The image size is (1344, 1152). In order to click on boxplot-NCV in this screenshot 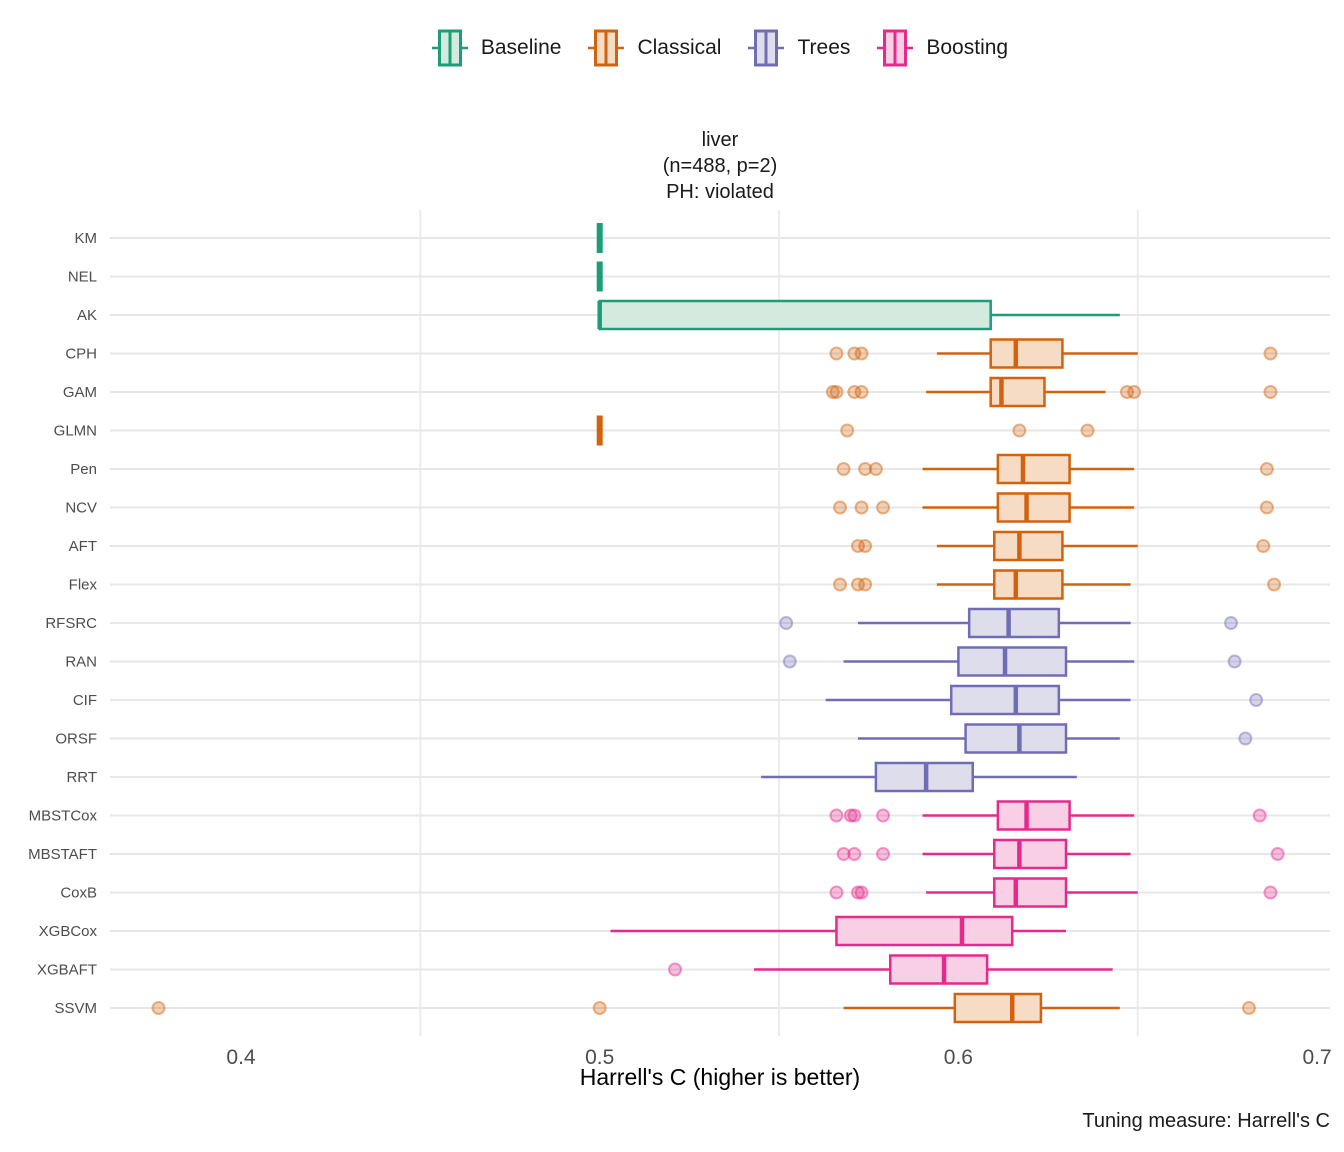, I will do `click(1053, 507)`.